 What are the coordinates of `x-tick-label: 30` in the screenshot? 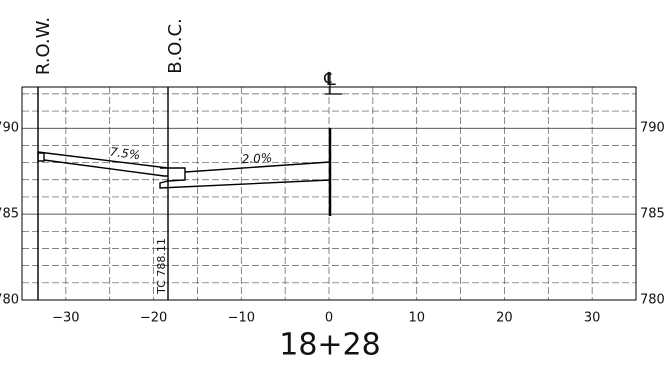 It's located at (592, 318).